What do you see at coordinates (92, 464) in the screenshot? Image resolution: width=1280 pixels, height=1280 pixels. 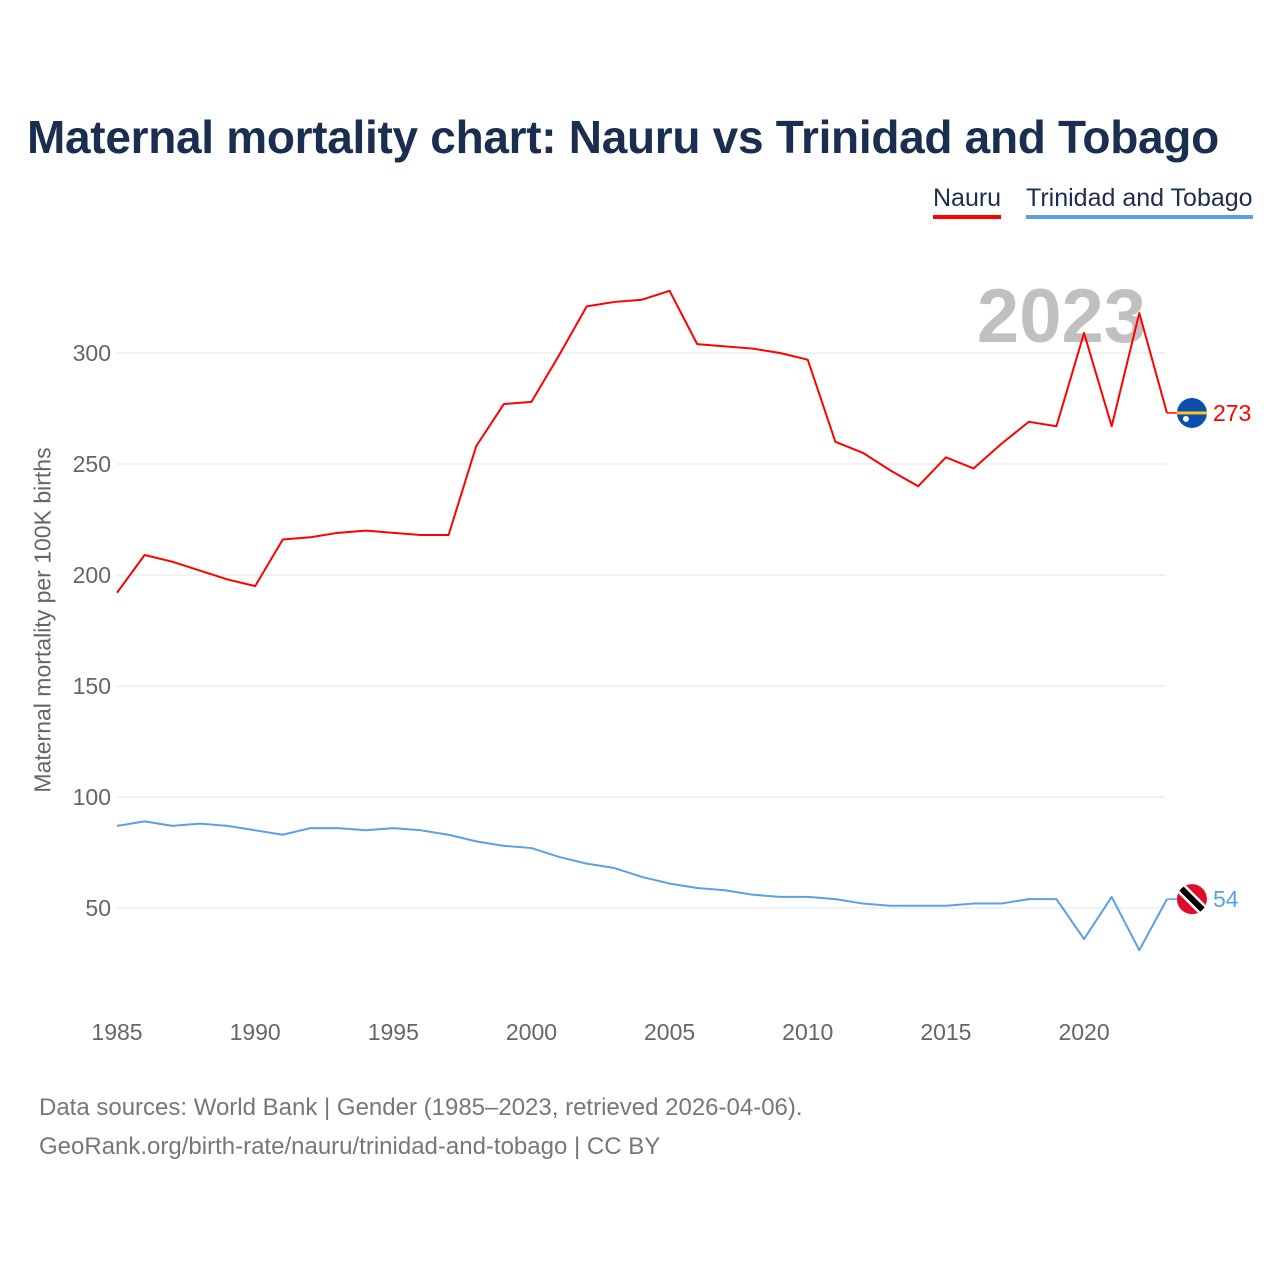 I see `y-tick-label: 250` at bounding box center [92, 464].